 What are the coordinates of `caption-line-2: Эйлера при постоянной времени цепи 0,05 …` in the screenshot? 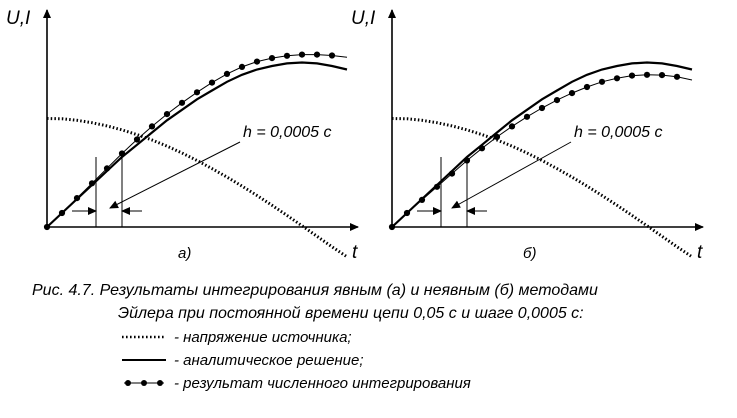 It's located at (351, 313).